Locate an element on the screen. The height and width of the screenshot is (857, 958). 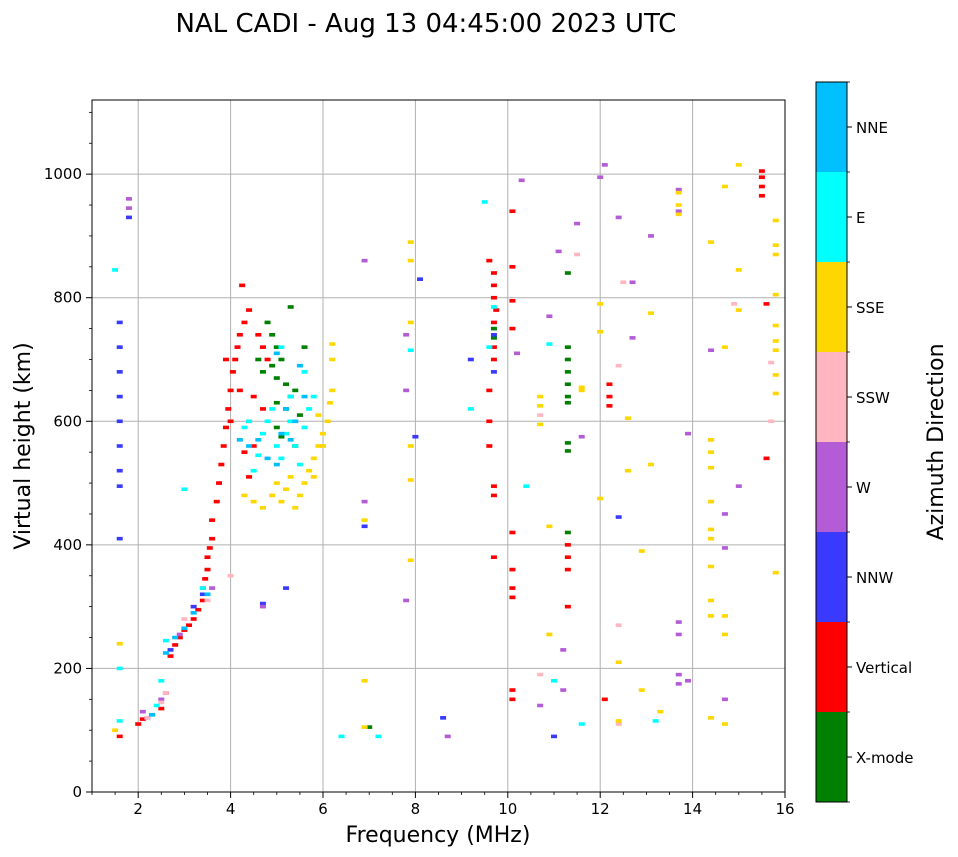
colorbar: X-mode Vertical NNW W SSW SSE E NNE is located at coordinates (864, 442).